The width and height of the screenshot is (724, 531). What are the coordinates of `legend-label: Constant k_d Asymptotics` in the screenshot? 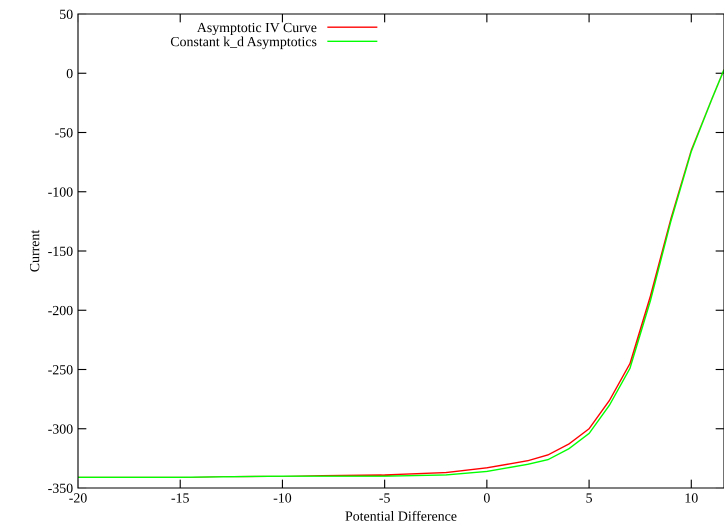 It's located at (243, 43).